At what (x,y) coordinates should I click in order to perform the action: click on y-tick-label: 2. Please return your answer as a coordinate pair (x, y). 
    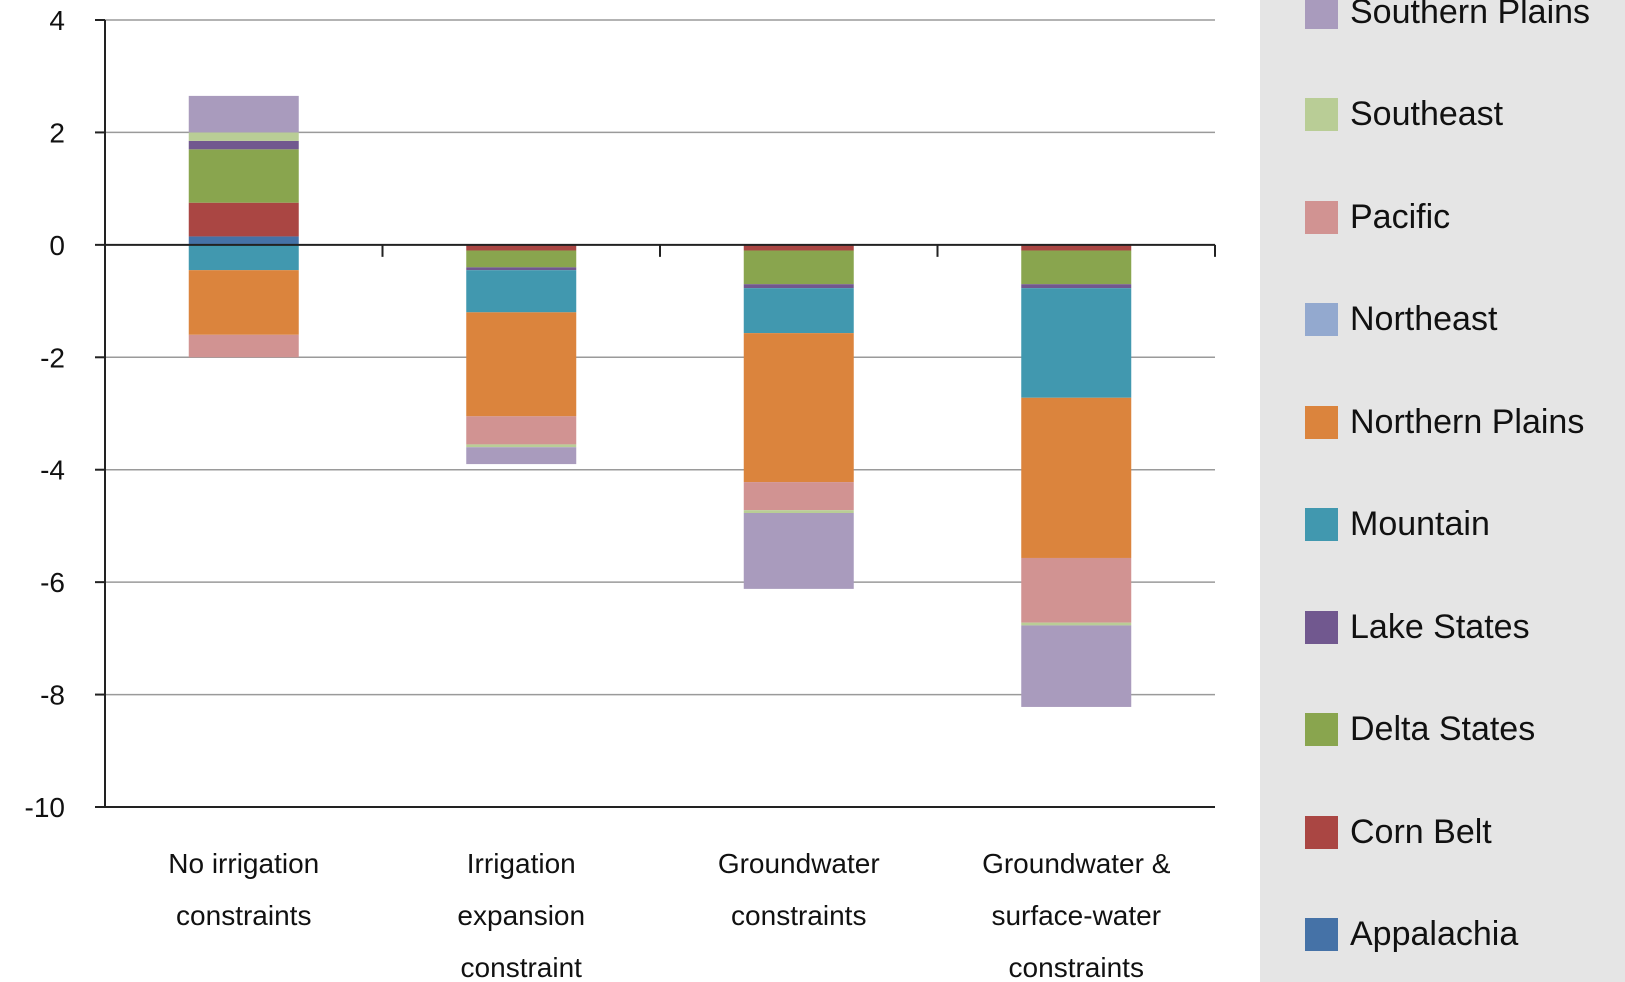
    Looking at the image, I should click on (57, 132).